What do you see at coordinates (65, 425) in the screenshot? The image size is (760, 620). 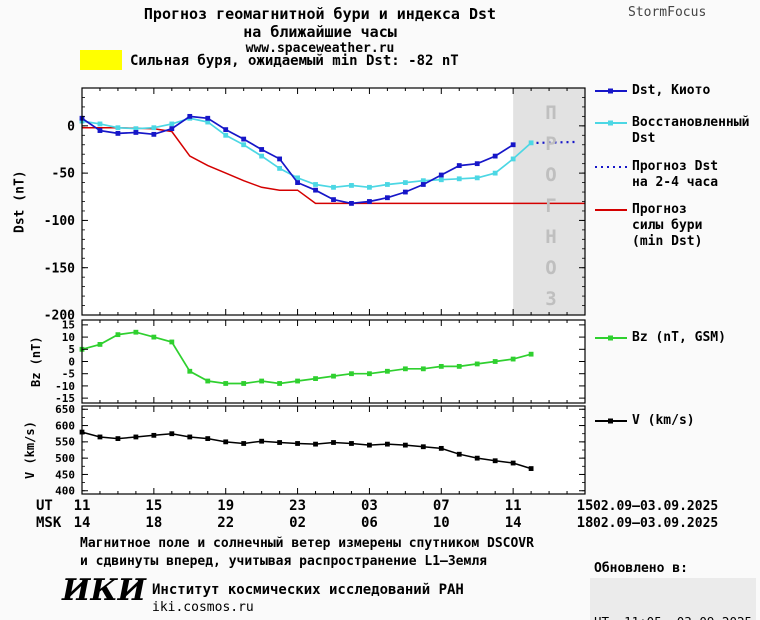 I see `svg-text: 600` at bounding box center [65, 425].